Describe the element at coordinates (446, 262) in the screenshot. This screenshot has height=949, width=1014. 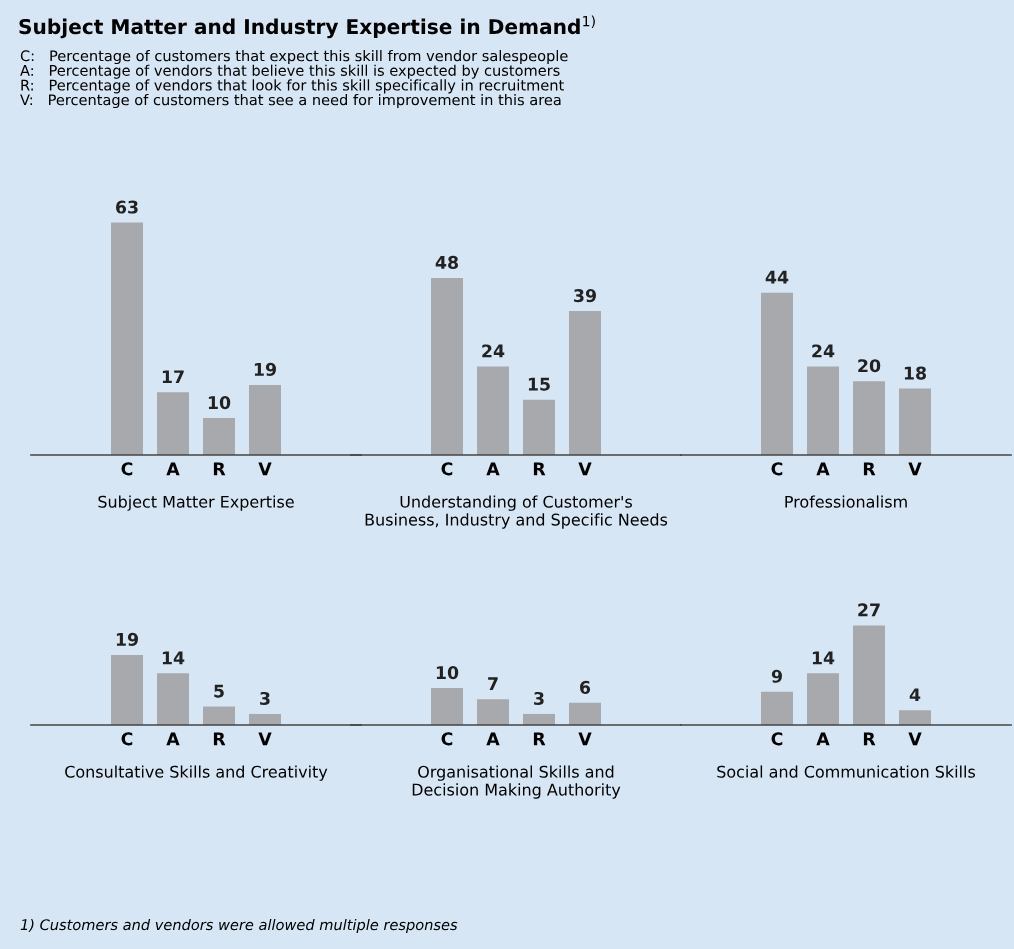
I see `data-label: 48` at that location.